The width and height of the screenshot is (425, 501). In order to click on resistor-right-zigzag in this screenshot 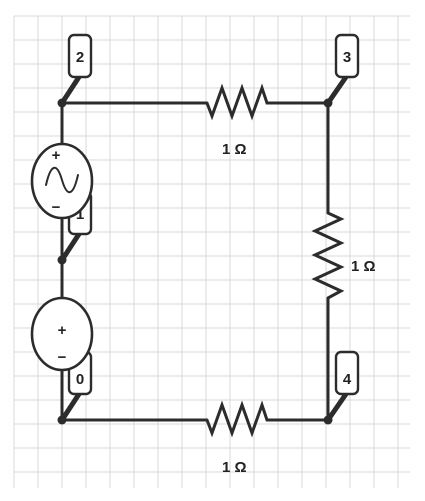, I will do `click(328, 255)`.